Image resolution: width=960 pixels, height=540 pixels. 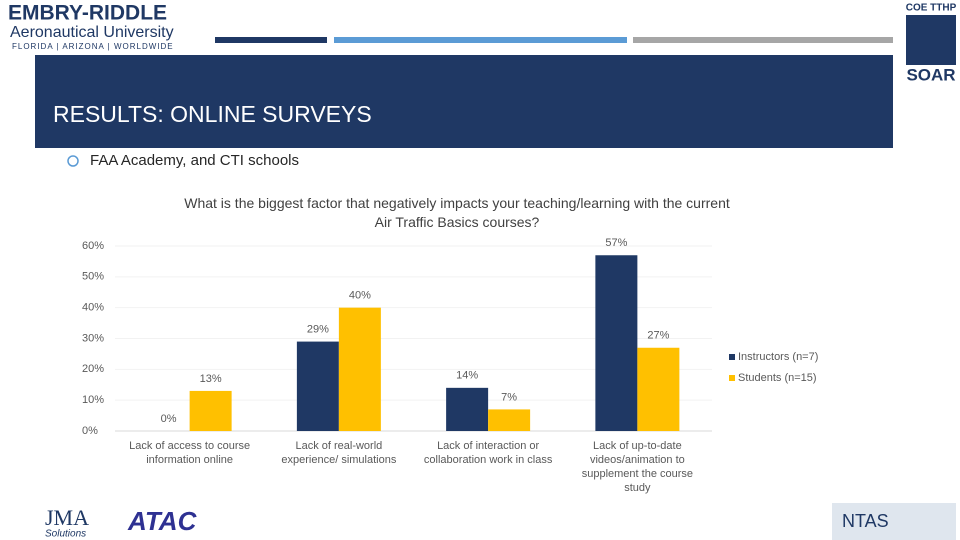 What do you see at coordinates (93, 400) in the screenshot?
I see `y-tick-label: 10%` at bounding box center [93, 400].